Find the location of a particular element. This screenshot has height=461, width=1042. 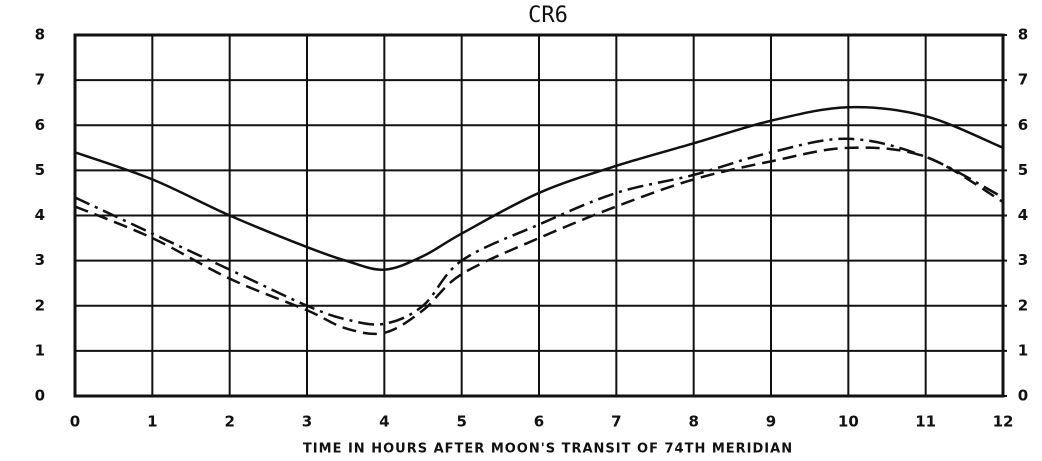

x-tick-label: 4 is located at coordinates (384, 422).